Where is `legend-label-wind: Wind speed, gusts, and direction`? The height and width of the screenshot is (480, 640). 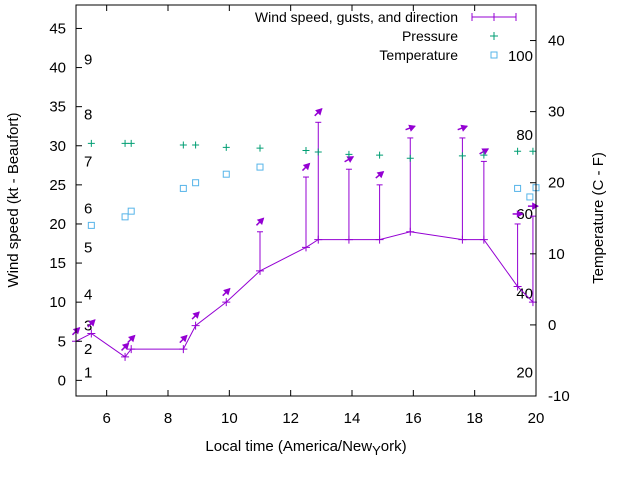 legend-label-wind: Wind speed, gusts, and direction is located at coordinates (356, 17).